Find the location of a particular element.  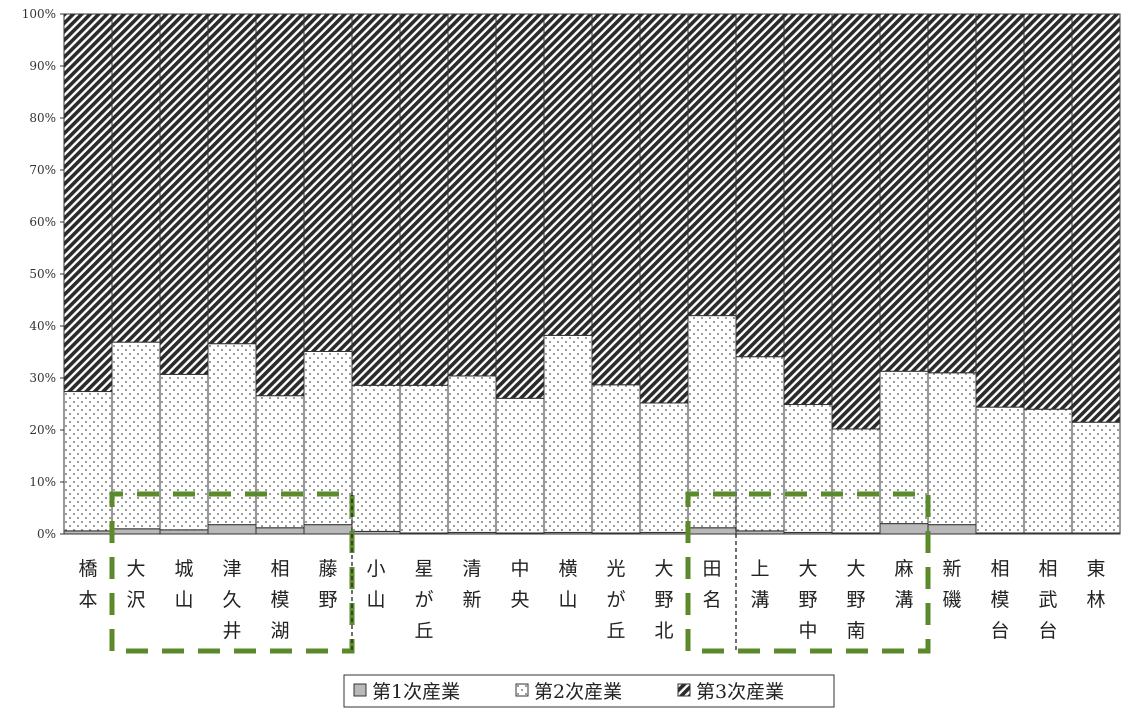

category-label: 東 is located at coordinates (1095, 569).